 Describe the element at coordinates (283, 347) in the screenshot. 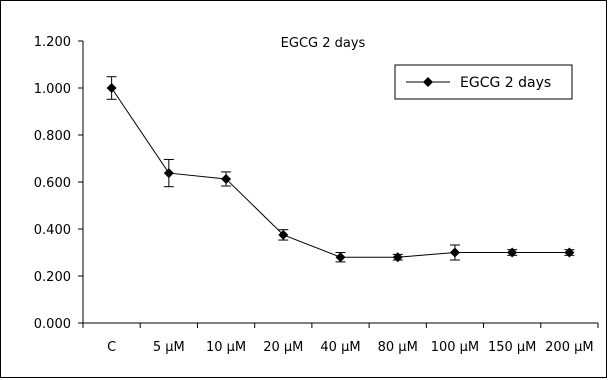

I see `x-tick-label: 20 μM` at that location.